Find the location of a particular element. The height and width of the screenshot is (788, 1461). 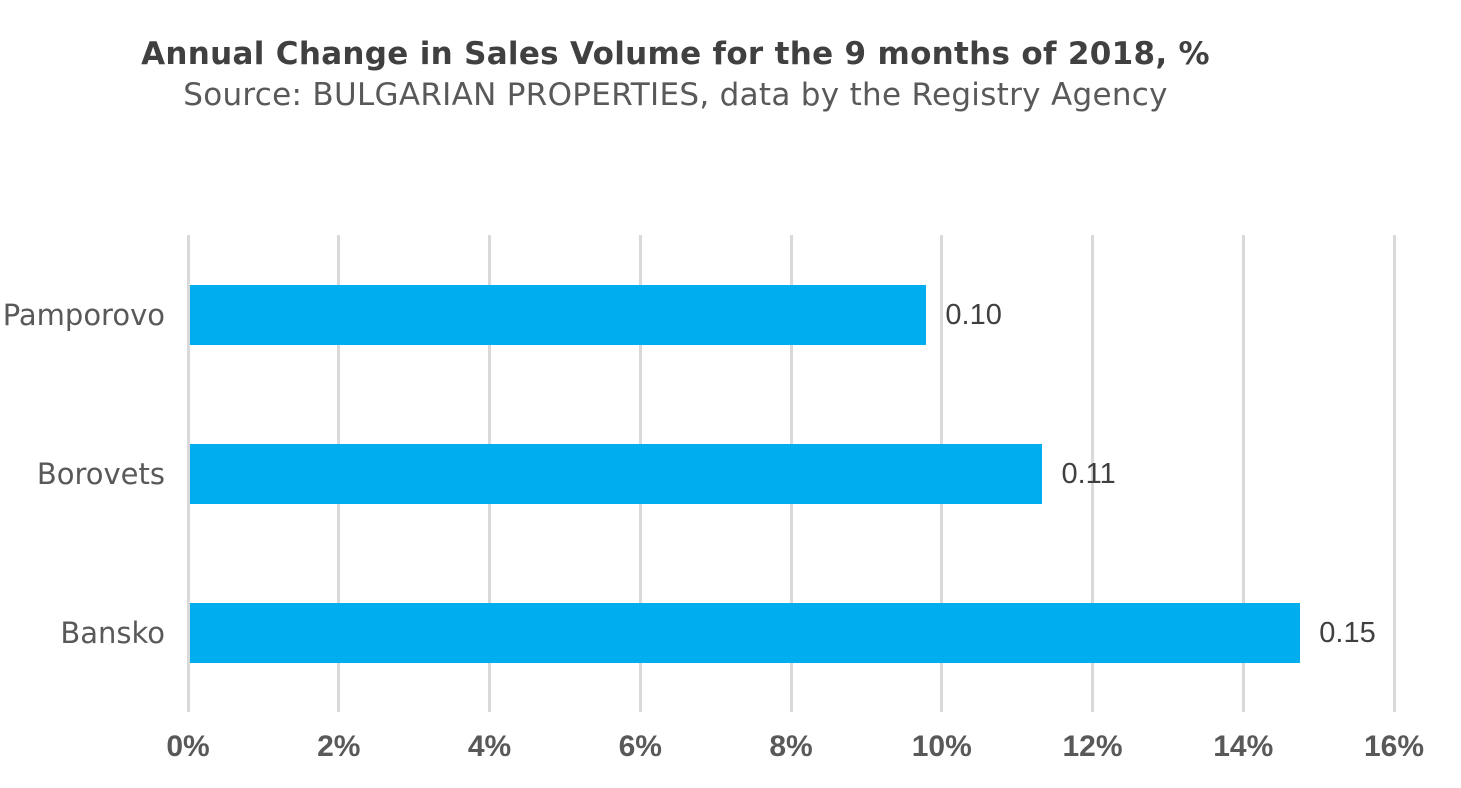

bar-pamporovo is located at coordinates (558, 314).